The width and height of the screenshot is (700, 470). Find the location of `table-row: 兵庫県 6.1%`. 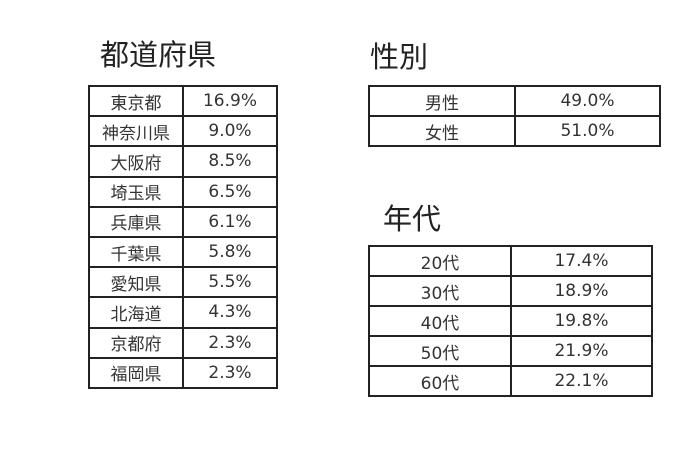

table-row: 兵庫県 6.1% is located at coordinates (183, 221).